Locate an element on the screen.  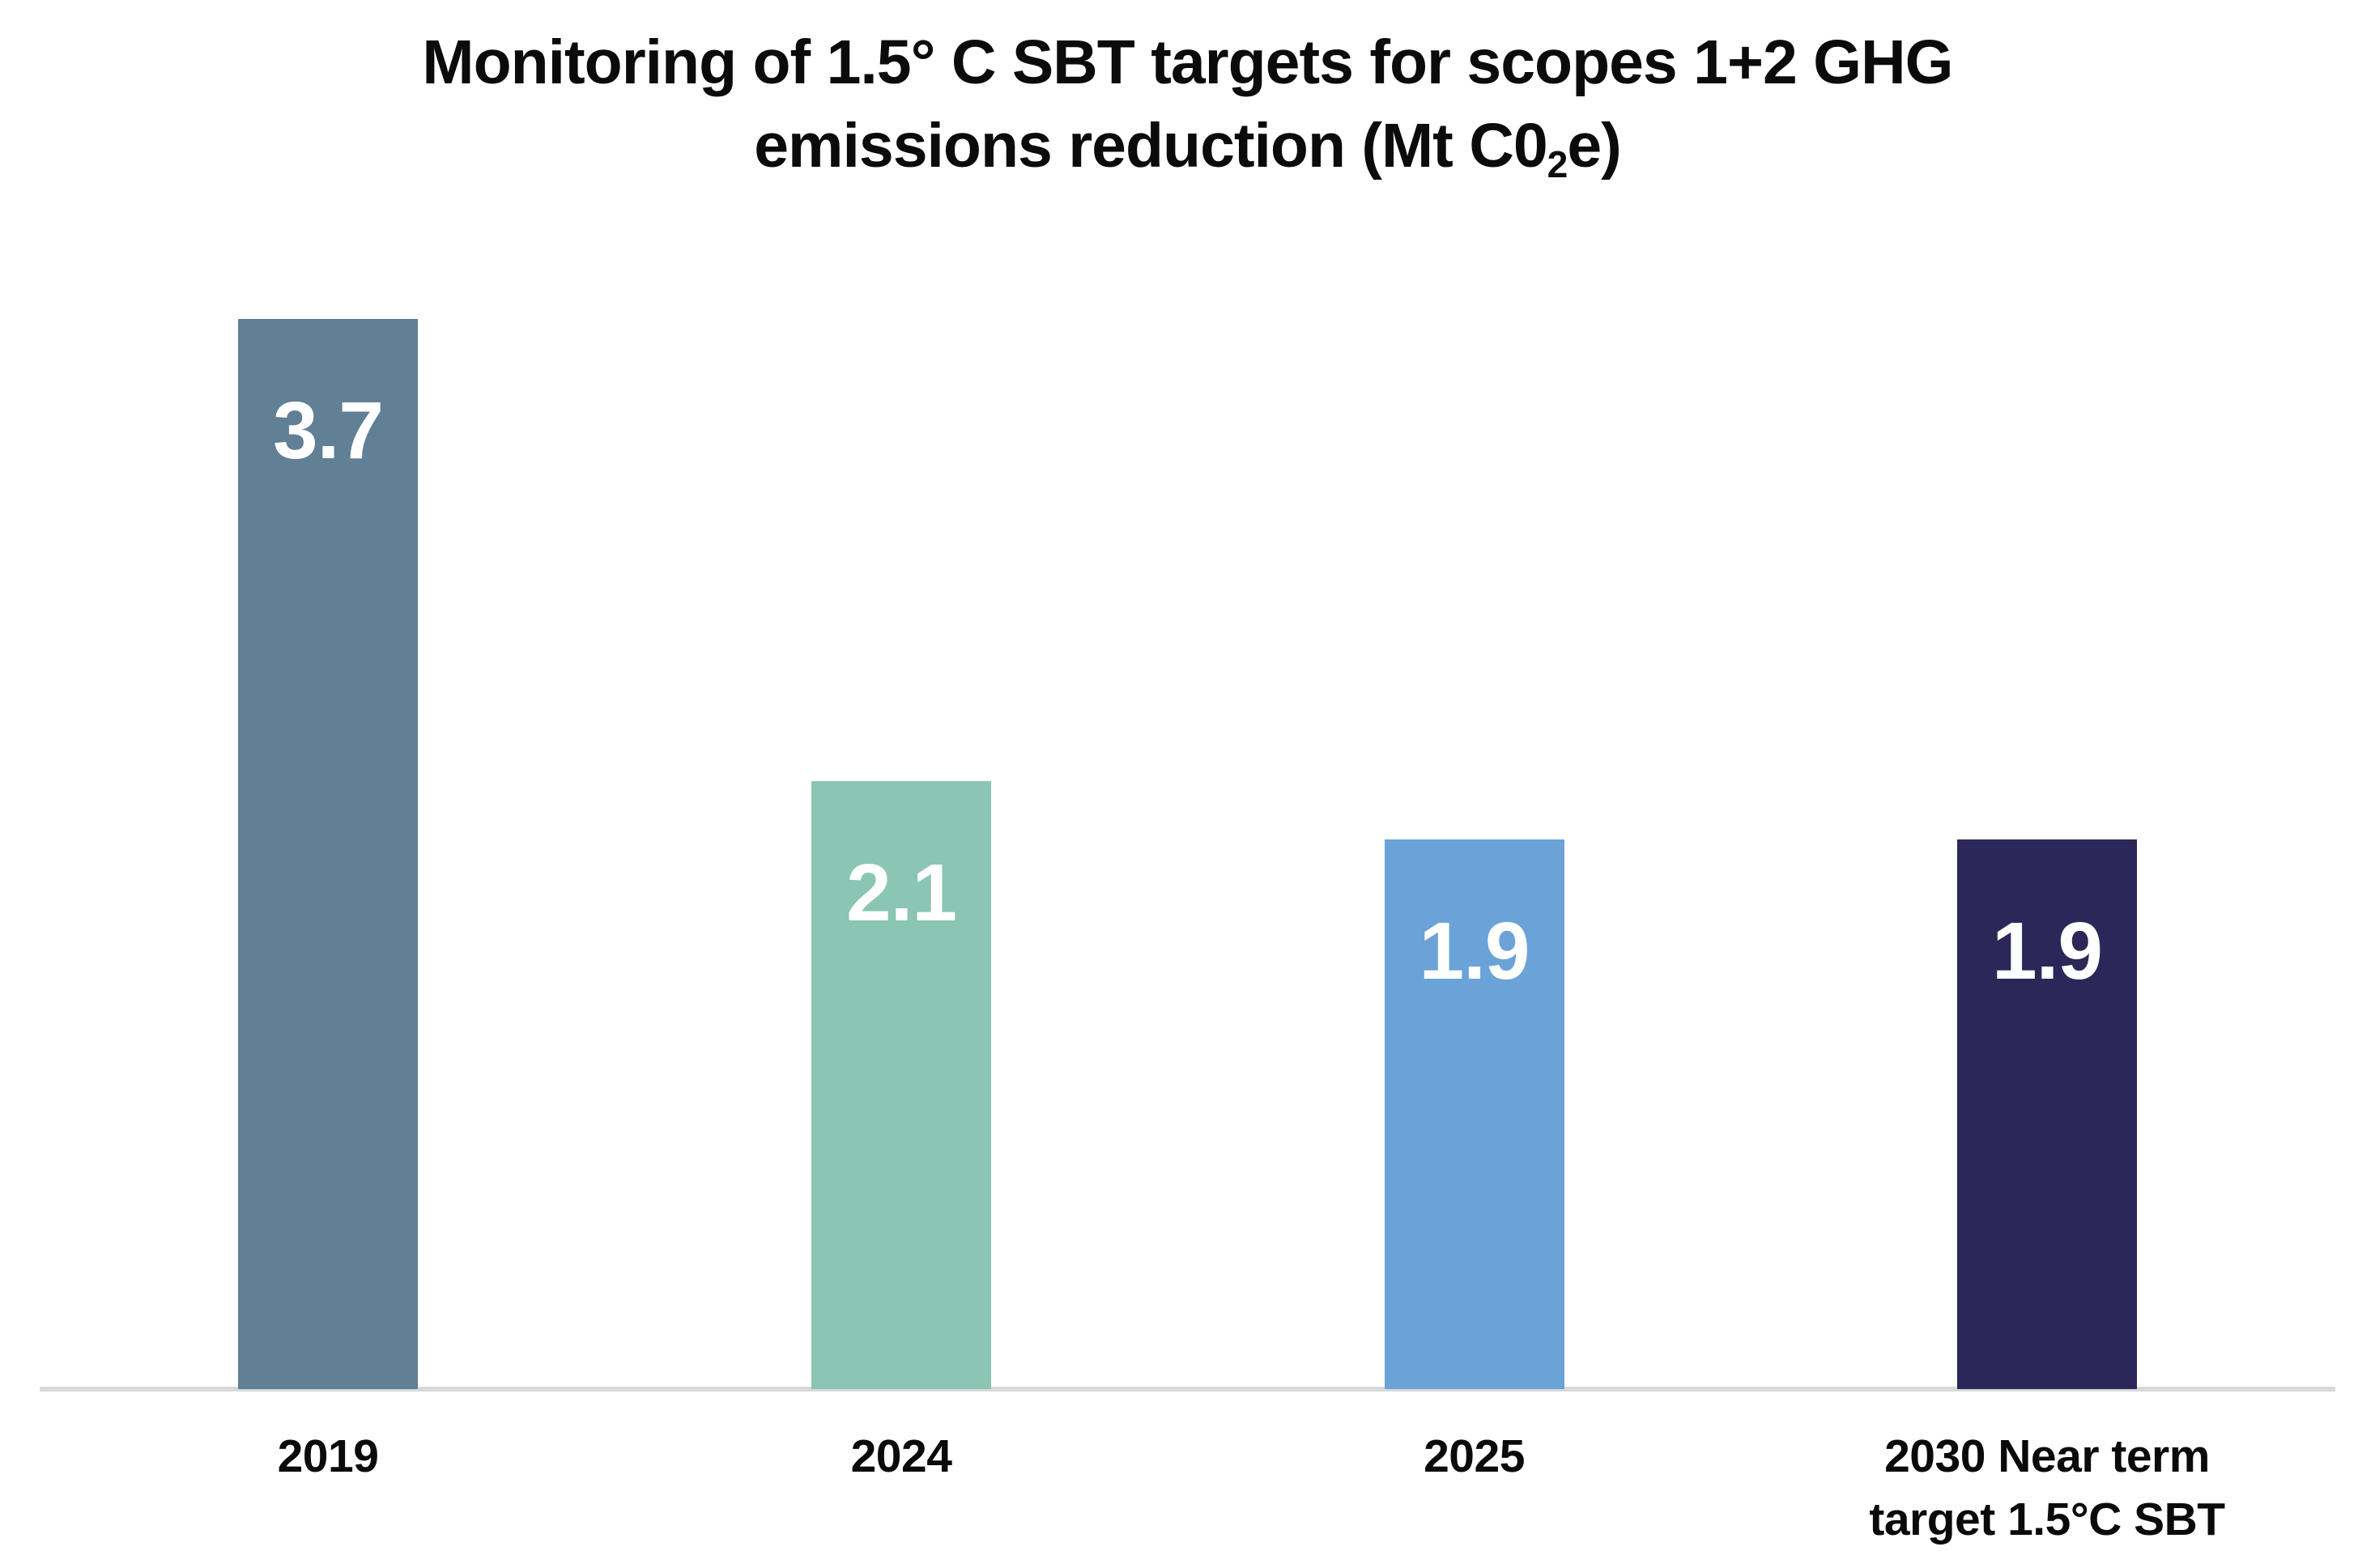
chart-title-line2-suffix: e) is located at coordinates (1594, 146).